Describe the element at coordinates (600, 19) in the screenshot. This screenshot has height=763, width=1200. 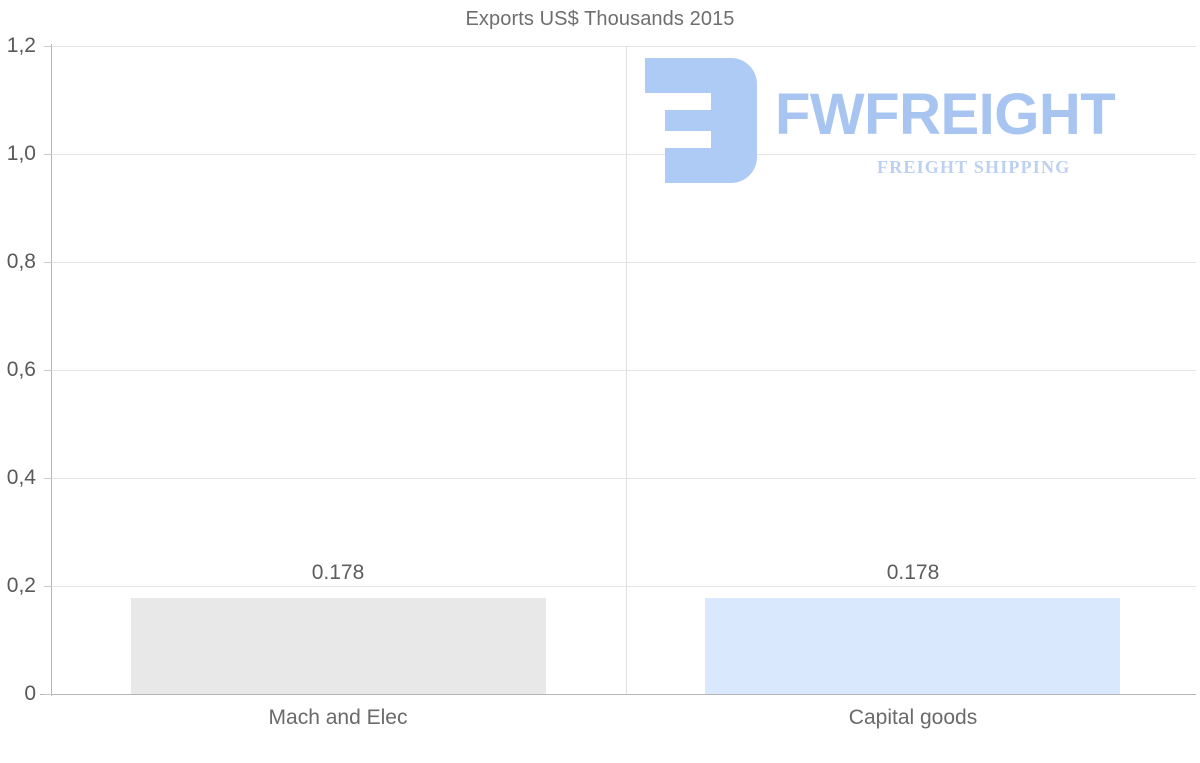
I see `chart-title: Exports US$ Thousands 2015` at that location.